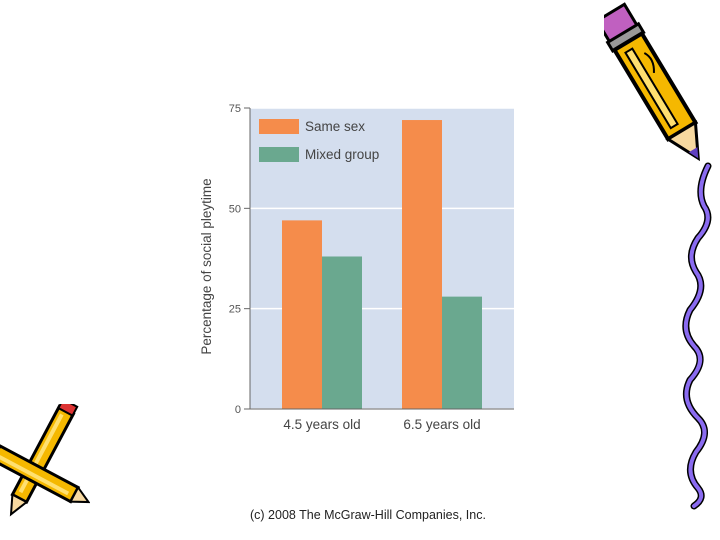 This screenshot has height=540, width=720. Describe the element at coordinates (238, 410) in the screenshot. I see `y-tick-label: 0` at that location.